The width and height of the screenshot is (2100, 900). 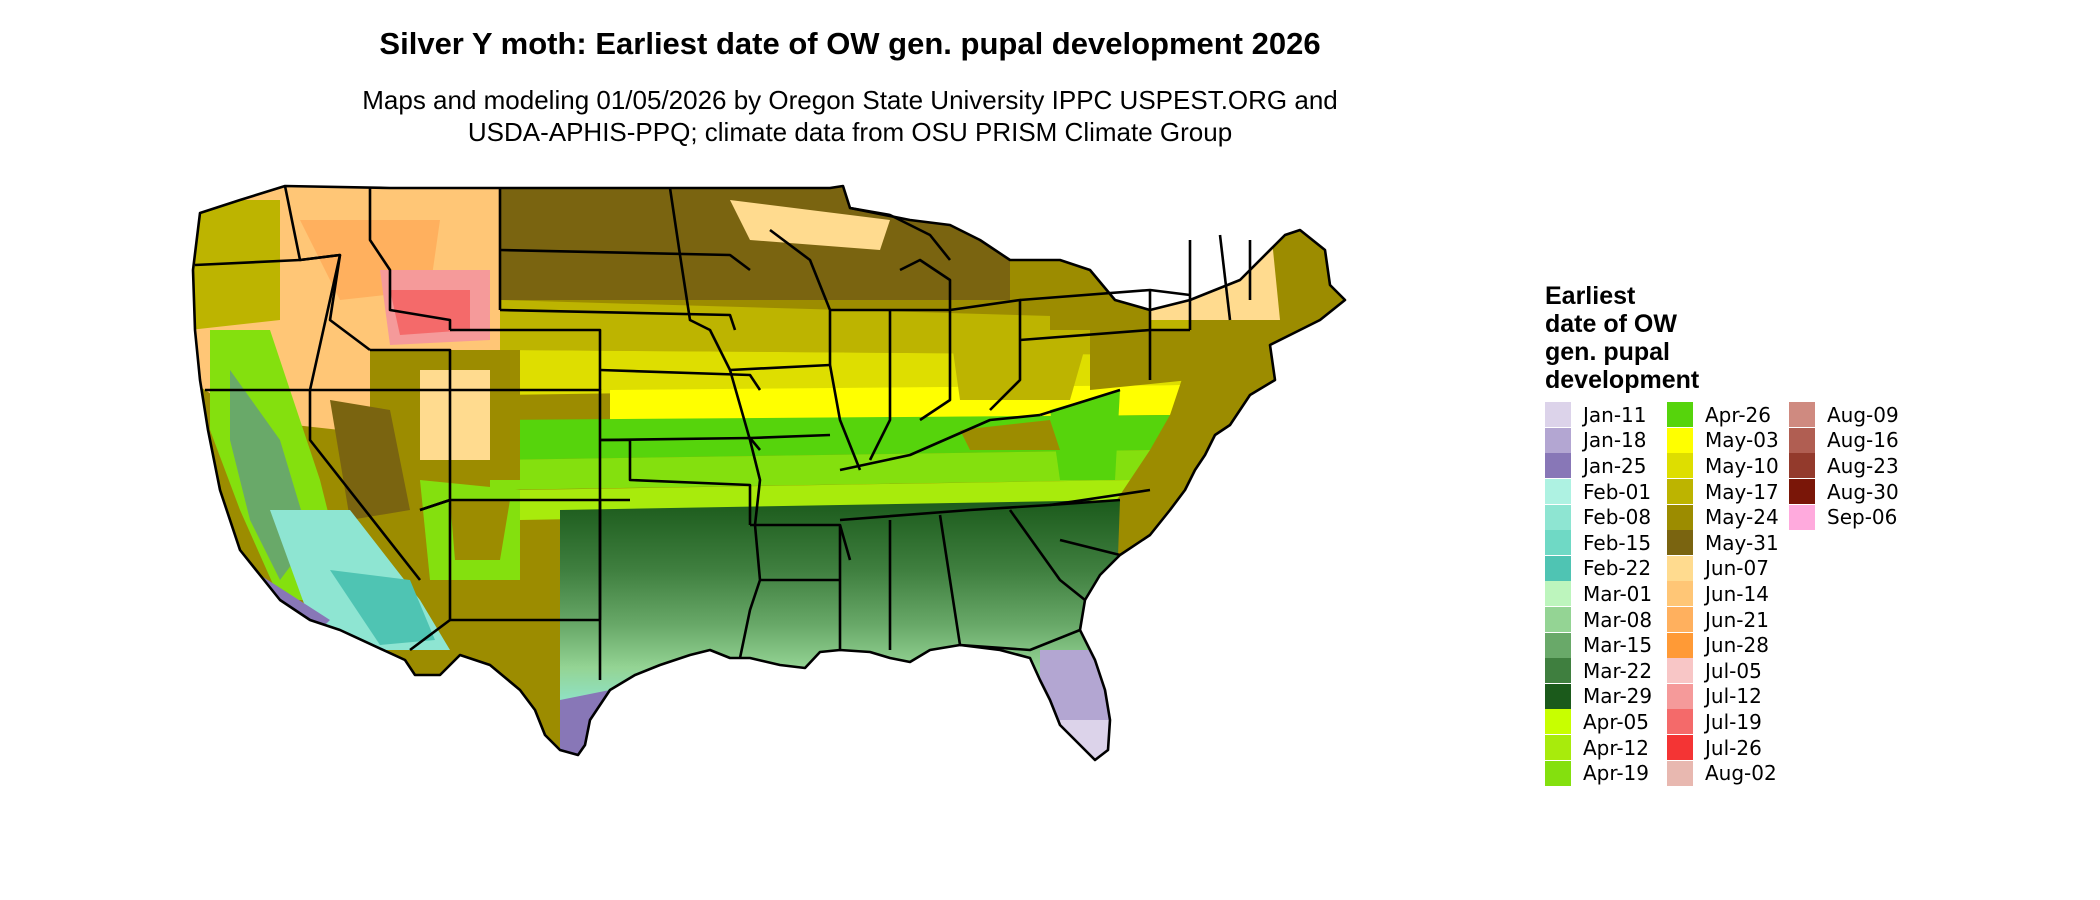 I want to click on legend-label: May-17, so click(x=1742, y=491).